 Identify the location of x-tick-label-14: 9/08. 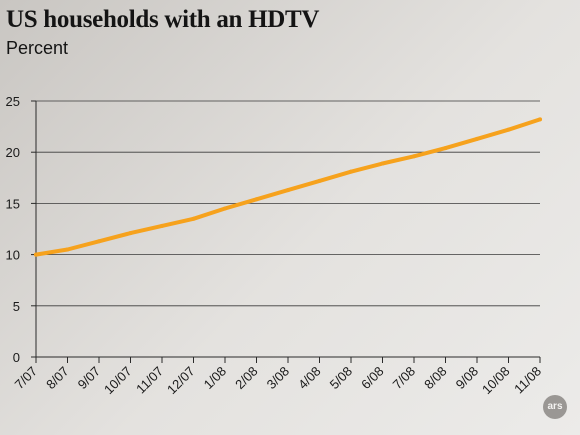
(467, 378).